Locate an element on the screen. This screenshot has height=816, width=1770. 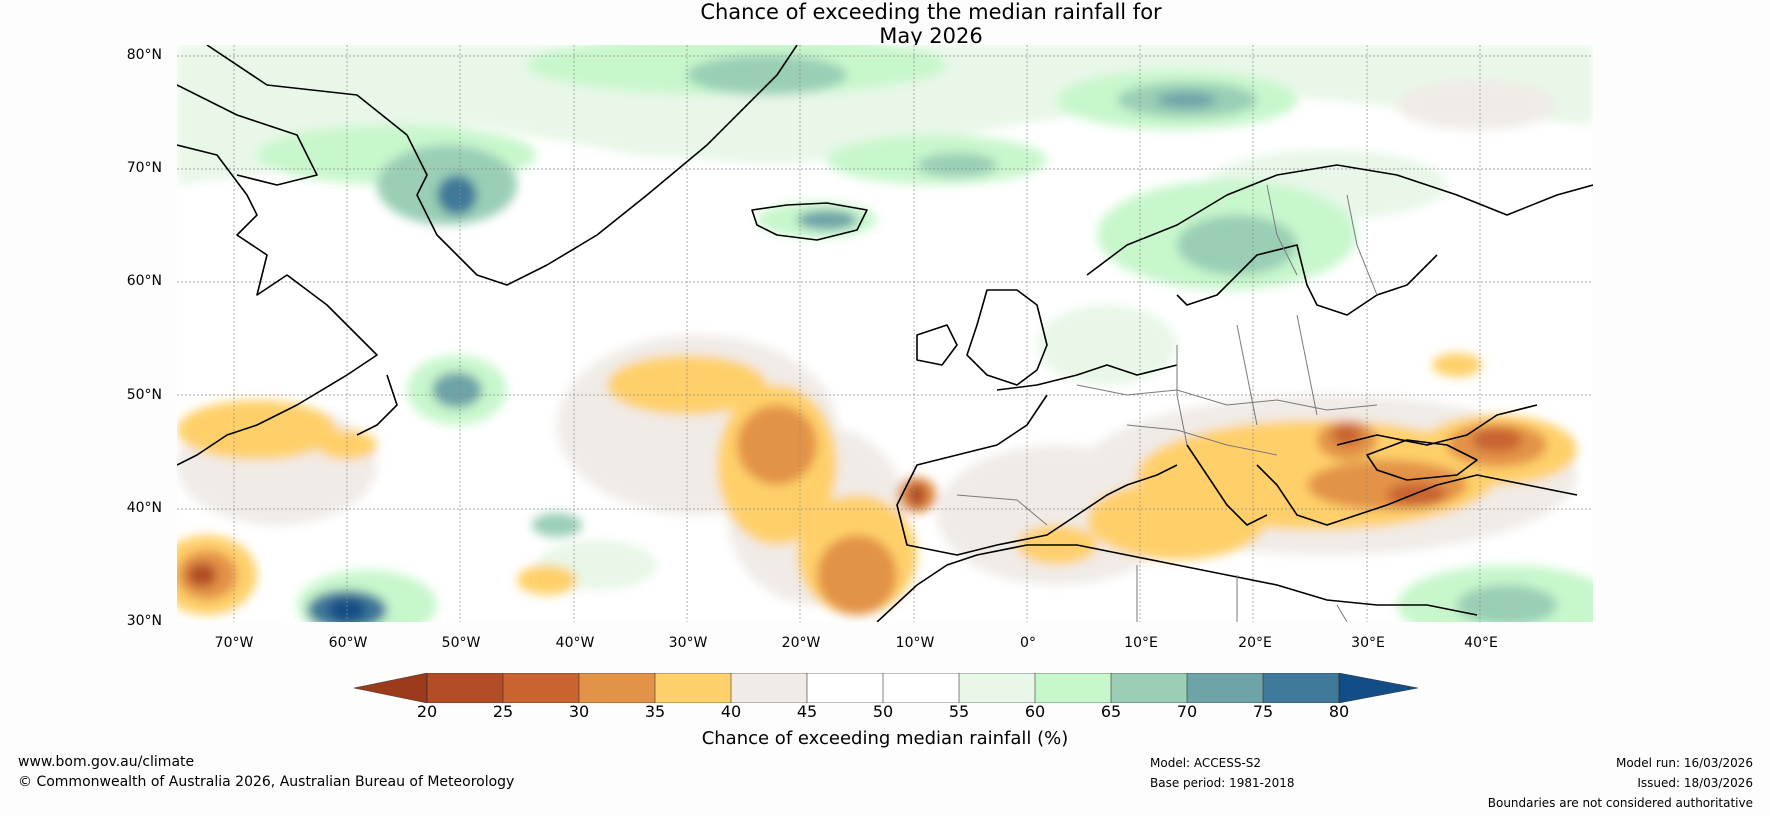
lat-label-30n: 30°N is located at coordinates (144, 621).